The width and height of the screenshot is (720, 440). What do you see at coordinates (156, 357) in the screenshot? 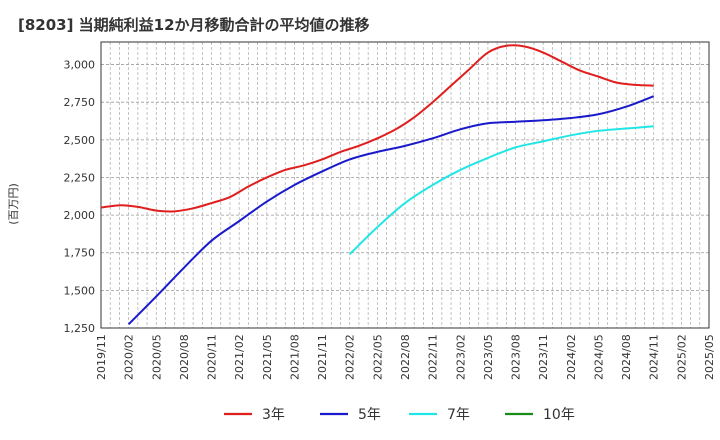
I see `x-tick-label: 2020/05` at bounding box center [156, 357].